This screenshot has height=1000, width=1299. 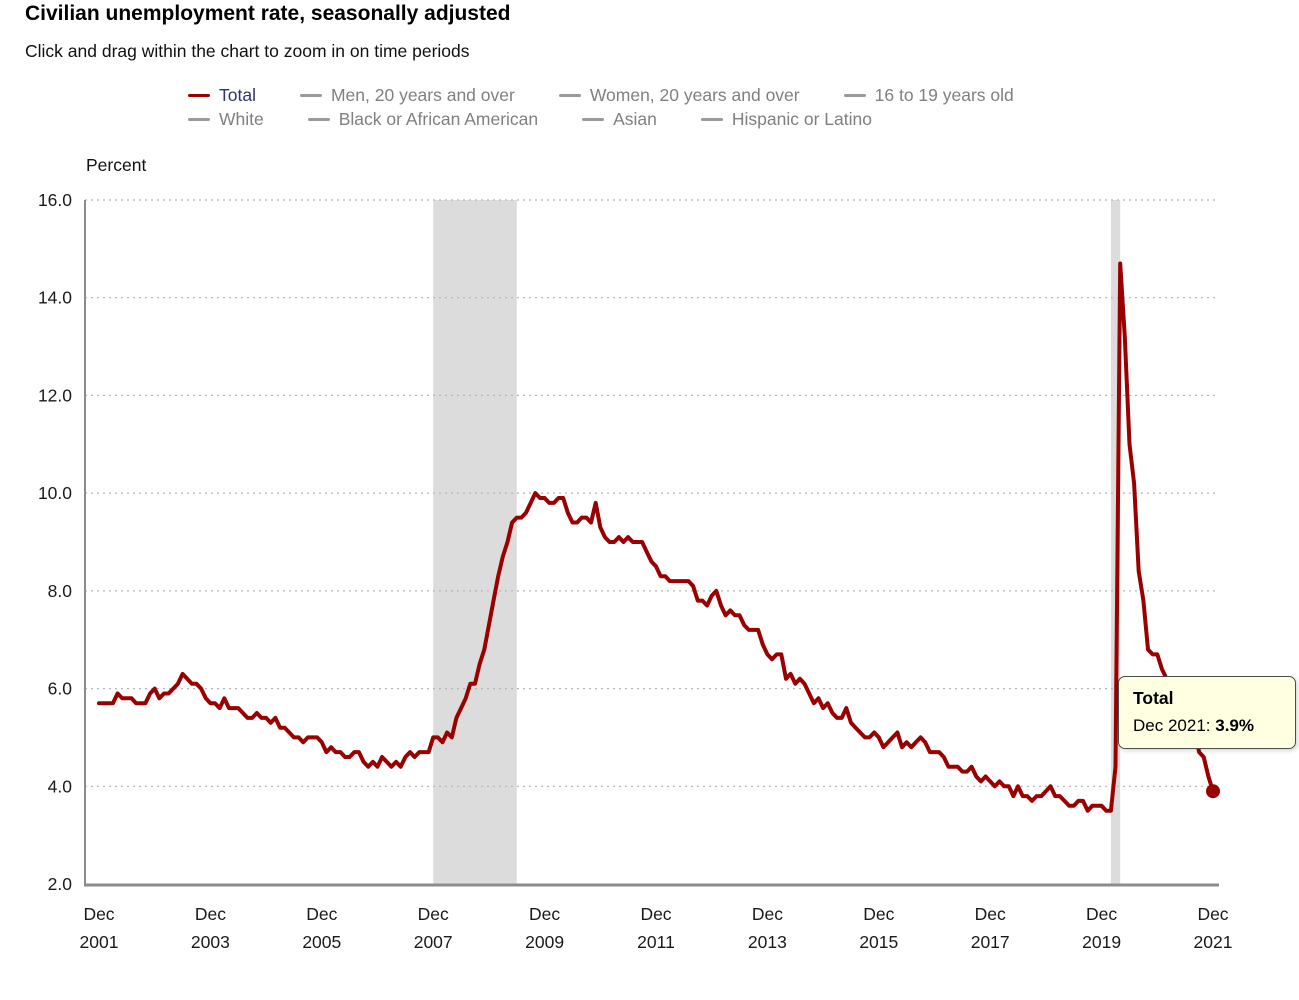 I want to click on y-tick-label: 16.0, so click(x=55, y=200).